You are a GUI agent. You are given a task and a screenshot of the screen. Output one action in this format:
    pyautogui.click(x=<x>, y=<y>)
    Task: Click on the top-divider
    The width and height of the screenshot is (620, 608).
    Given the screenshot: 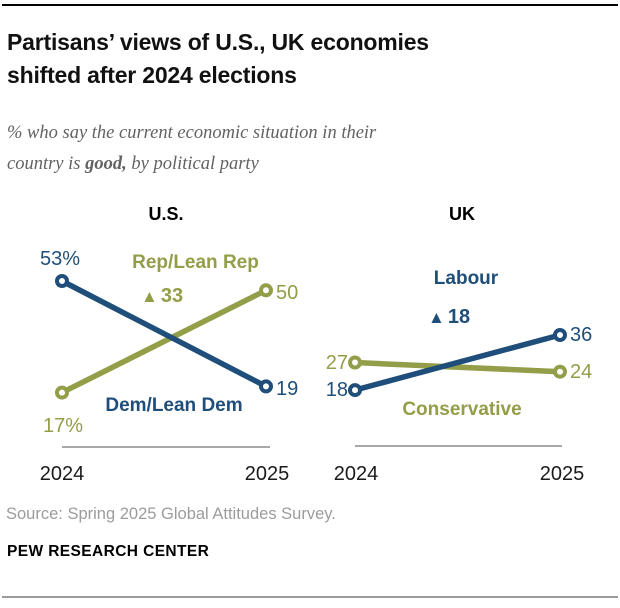 What is the action you would take?
    pyautogui.click(x=310, y=5)
    